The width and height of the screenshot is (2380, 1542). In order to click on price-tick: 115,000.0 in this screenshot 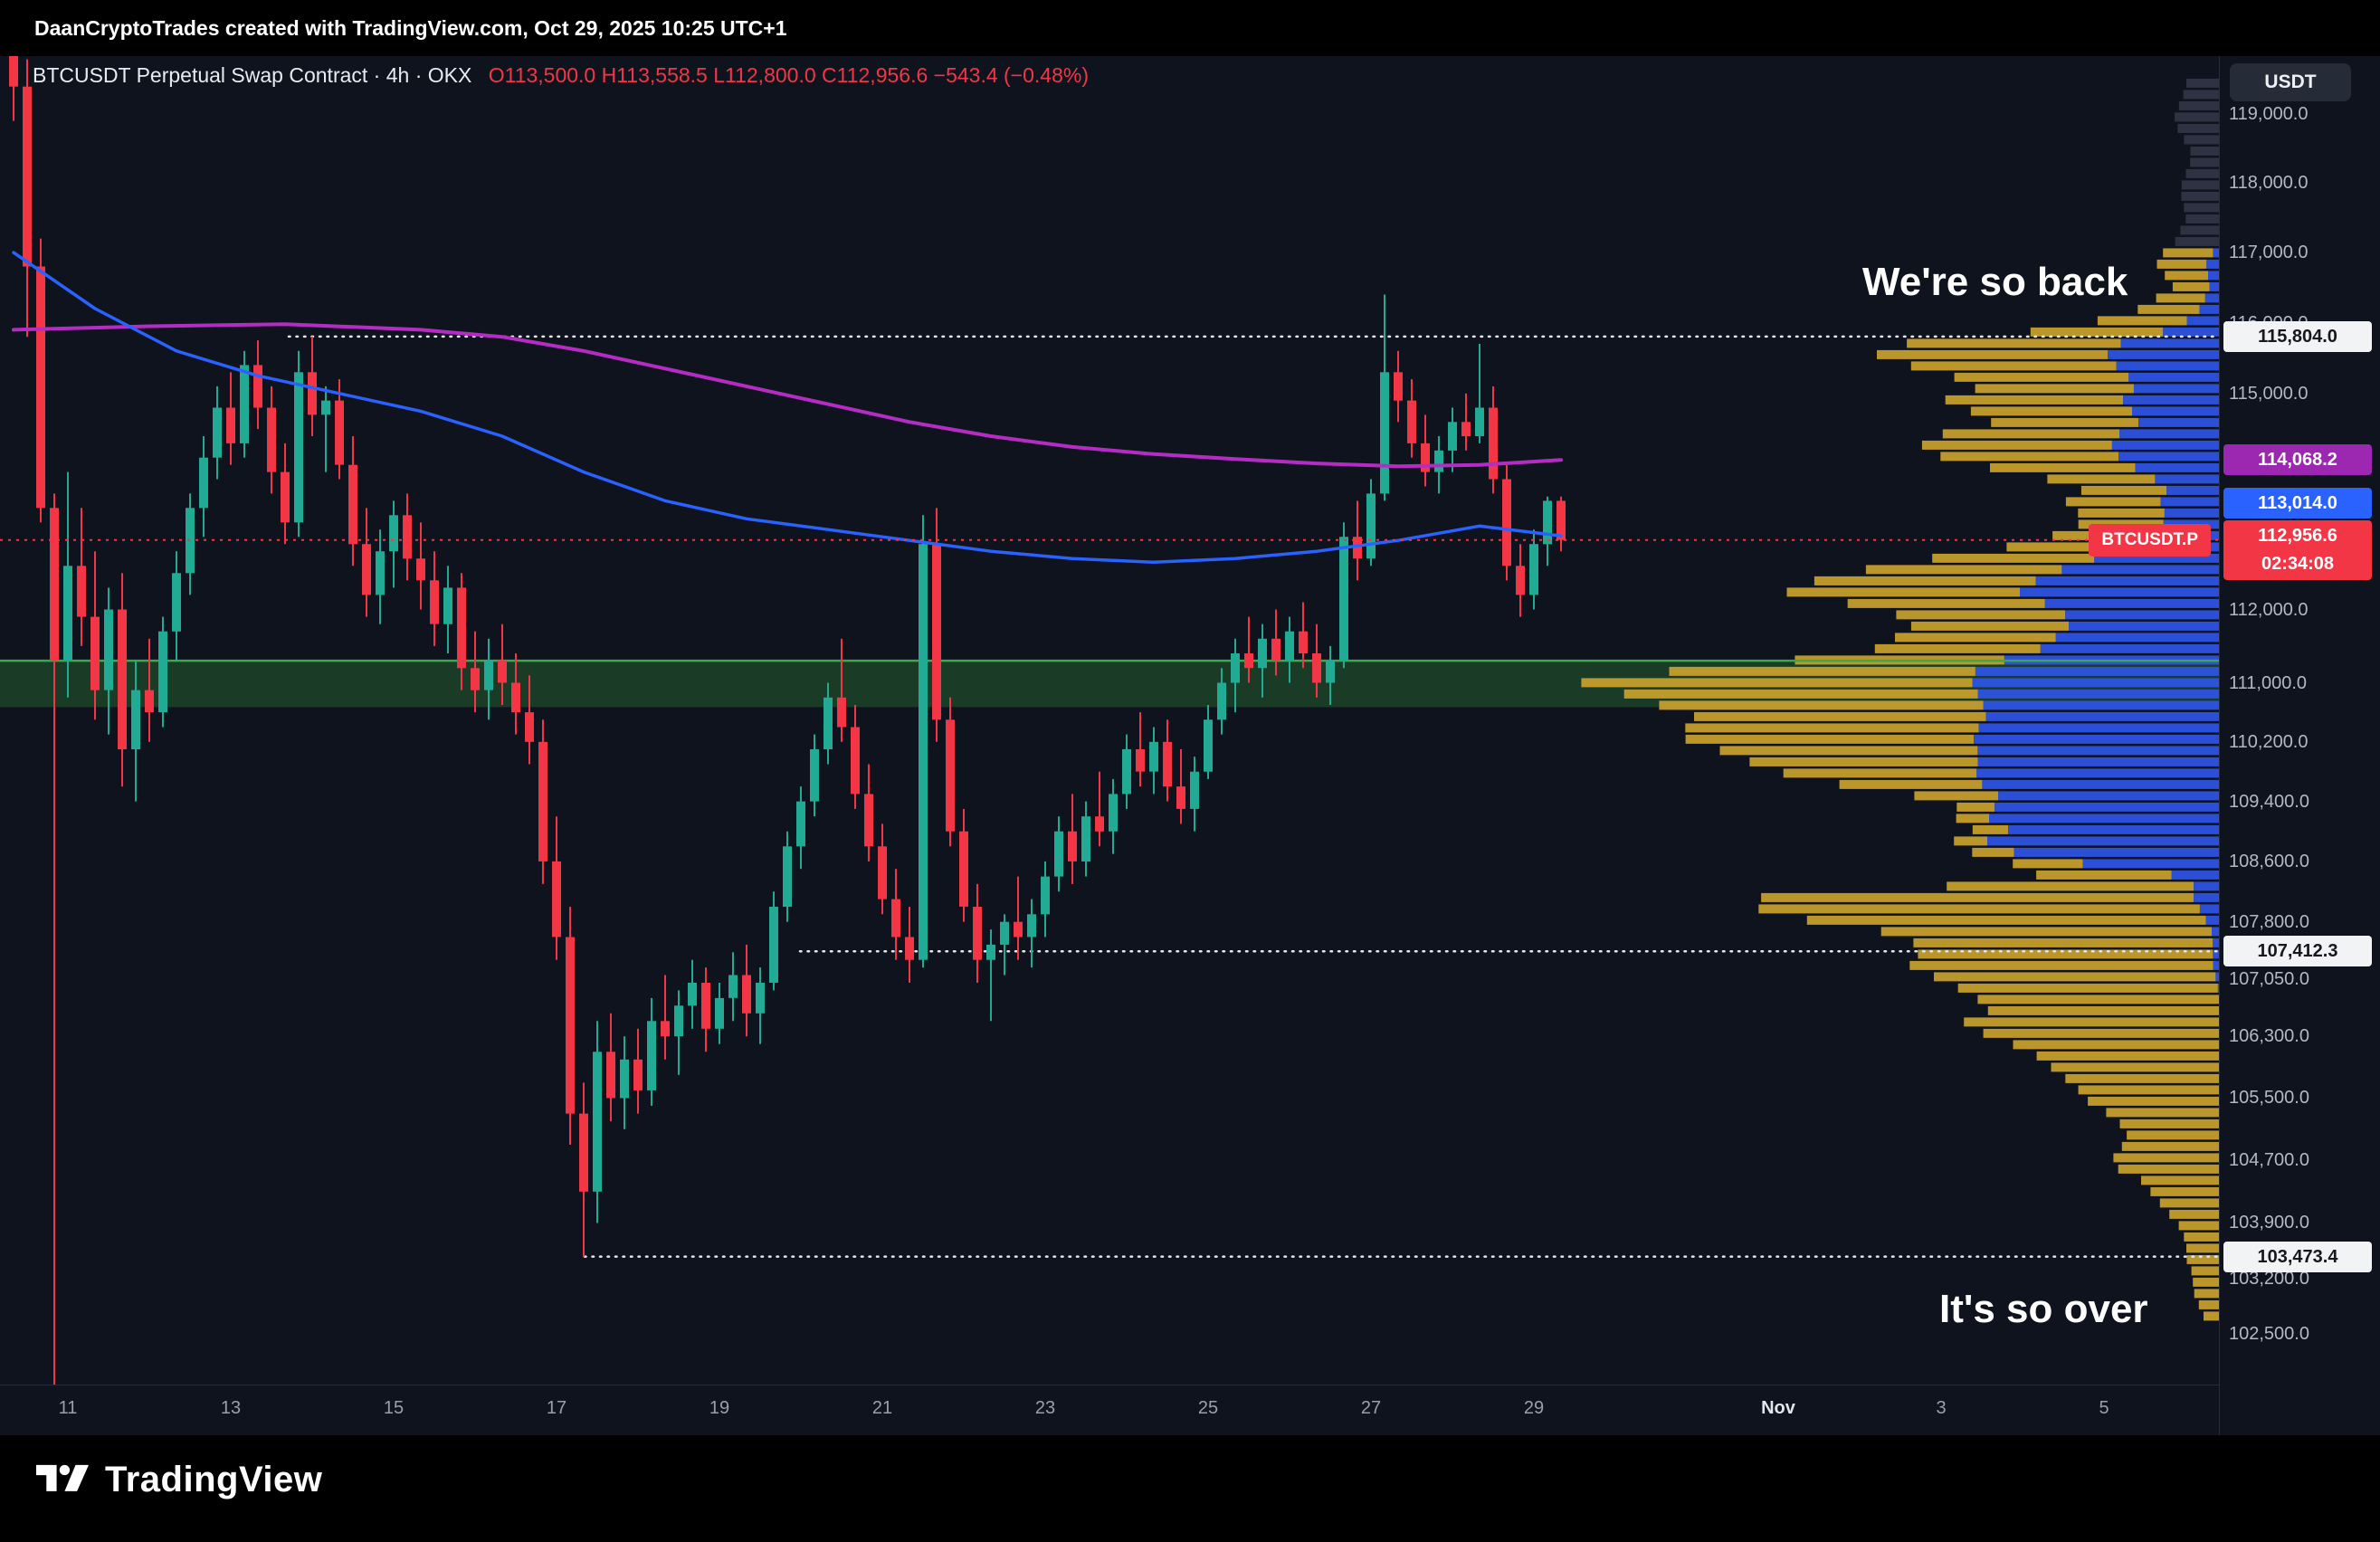, I will do `click(2269, 394)`.